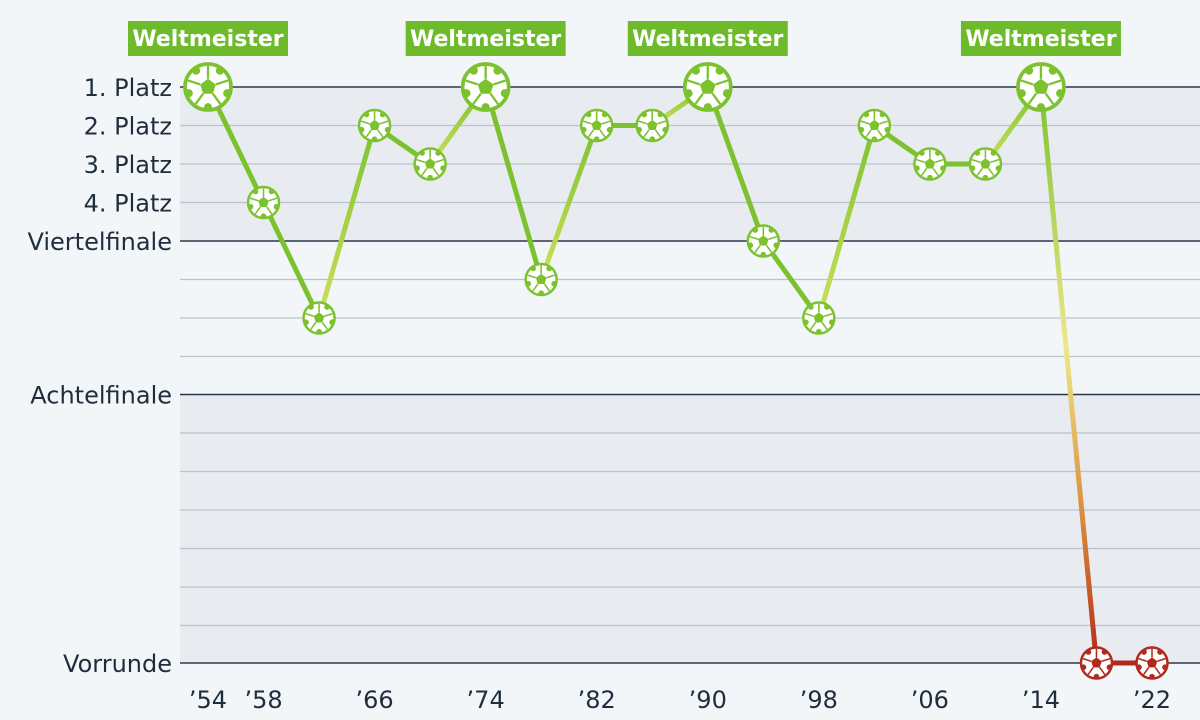 This screenshot has height=720, width=1200. What do you see at coordinates (128, 165) in the screenshot?
I see `y-tick-label: 3. Platz` at bounding box center [128, 165].